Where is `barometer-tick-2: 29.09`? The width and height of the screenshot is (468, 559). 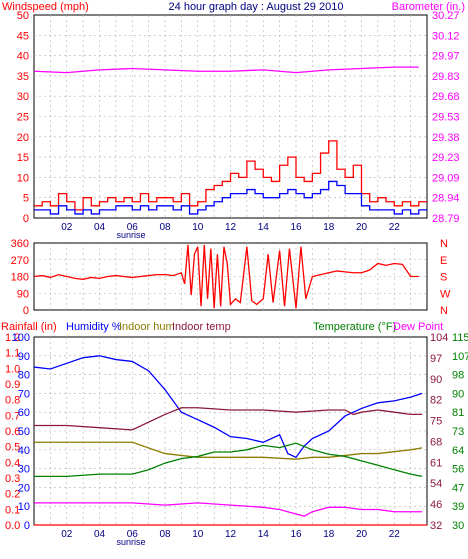
barometer-tick-2: 29.09 is located at coordinates (446, 178).